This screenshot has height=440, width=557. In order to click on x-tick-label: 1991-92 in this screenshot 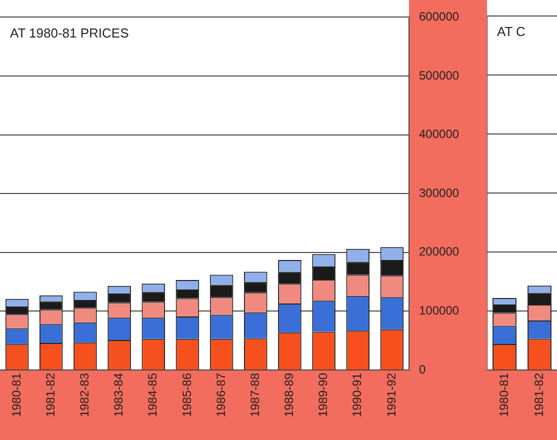, I will do `click(391, 395)`.